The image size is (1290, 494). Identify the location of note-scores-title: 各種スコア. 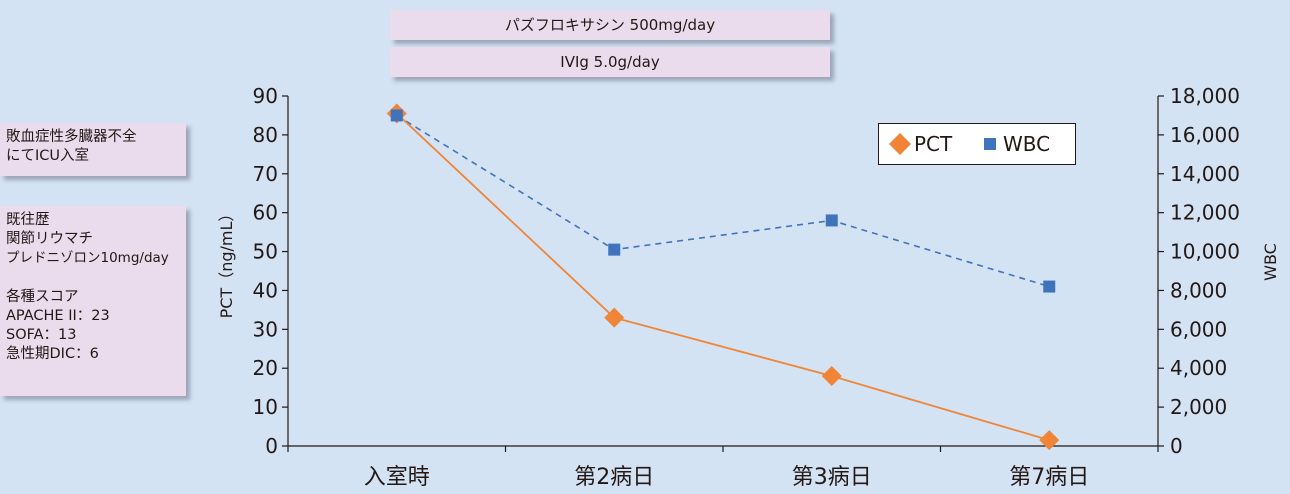
(42, 297).